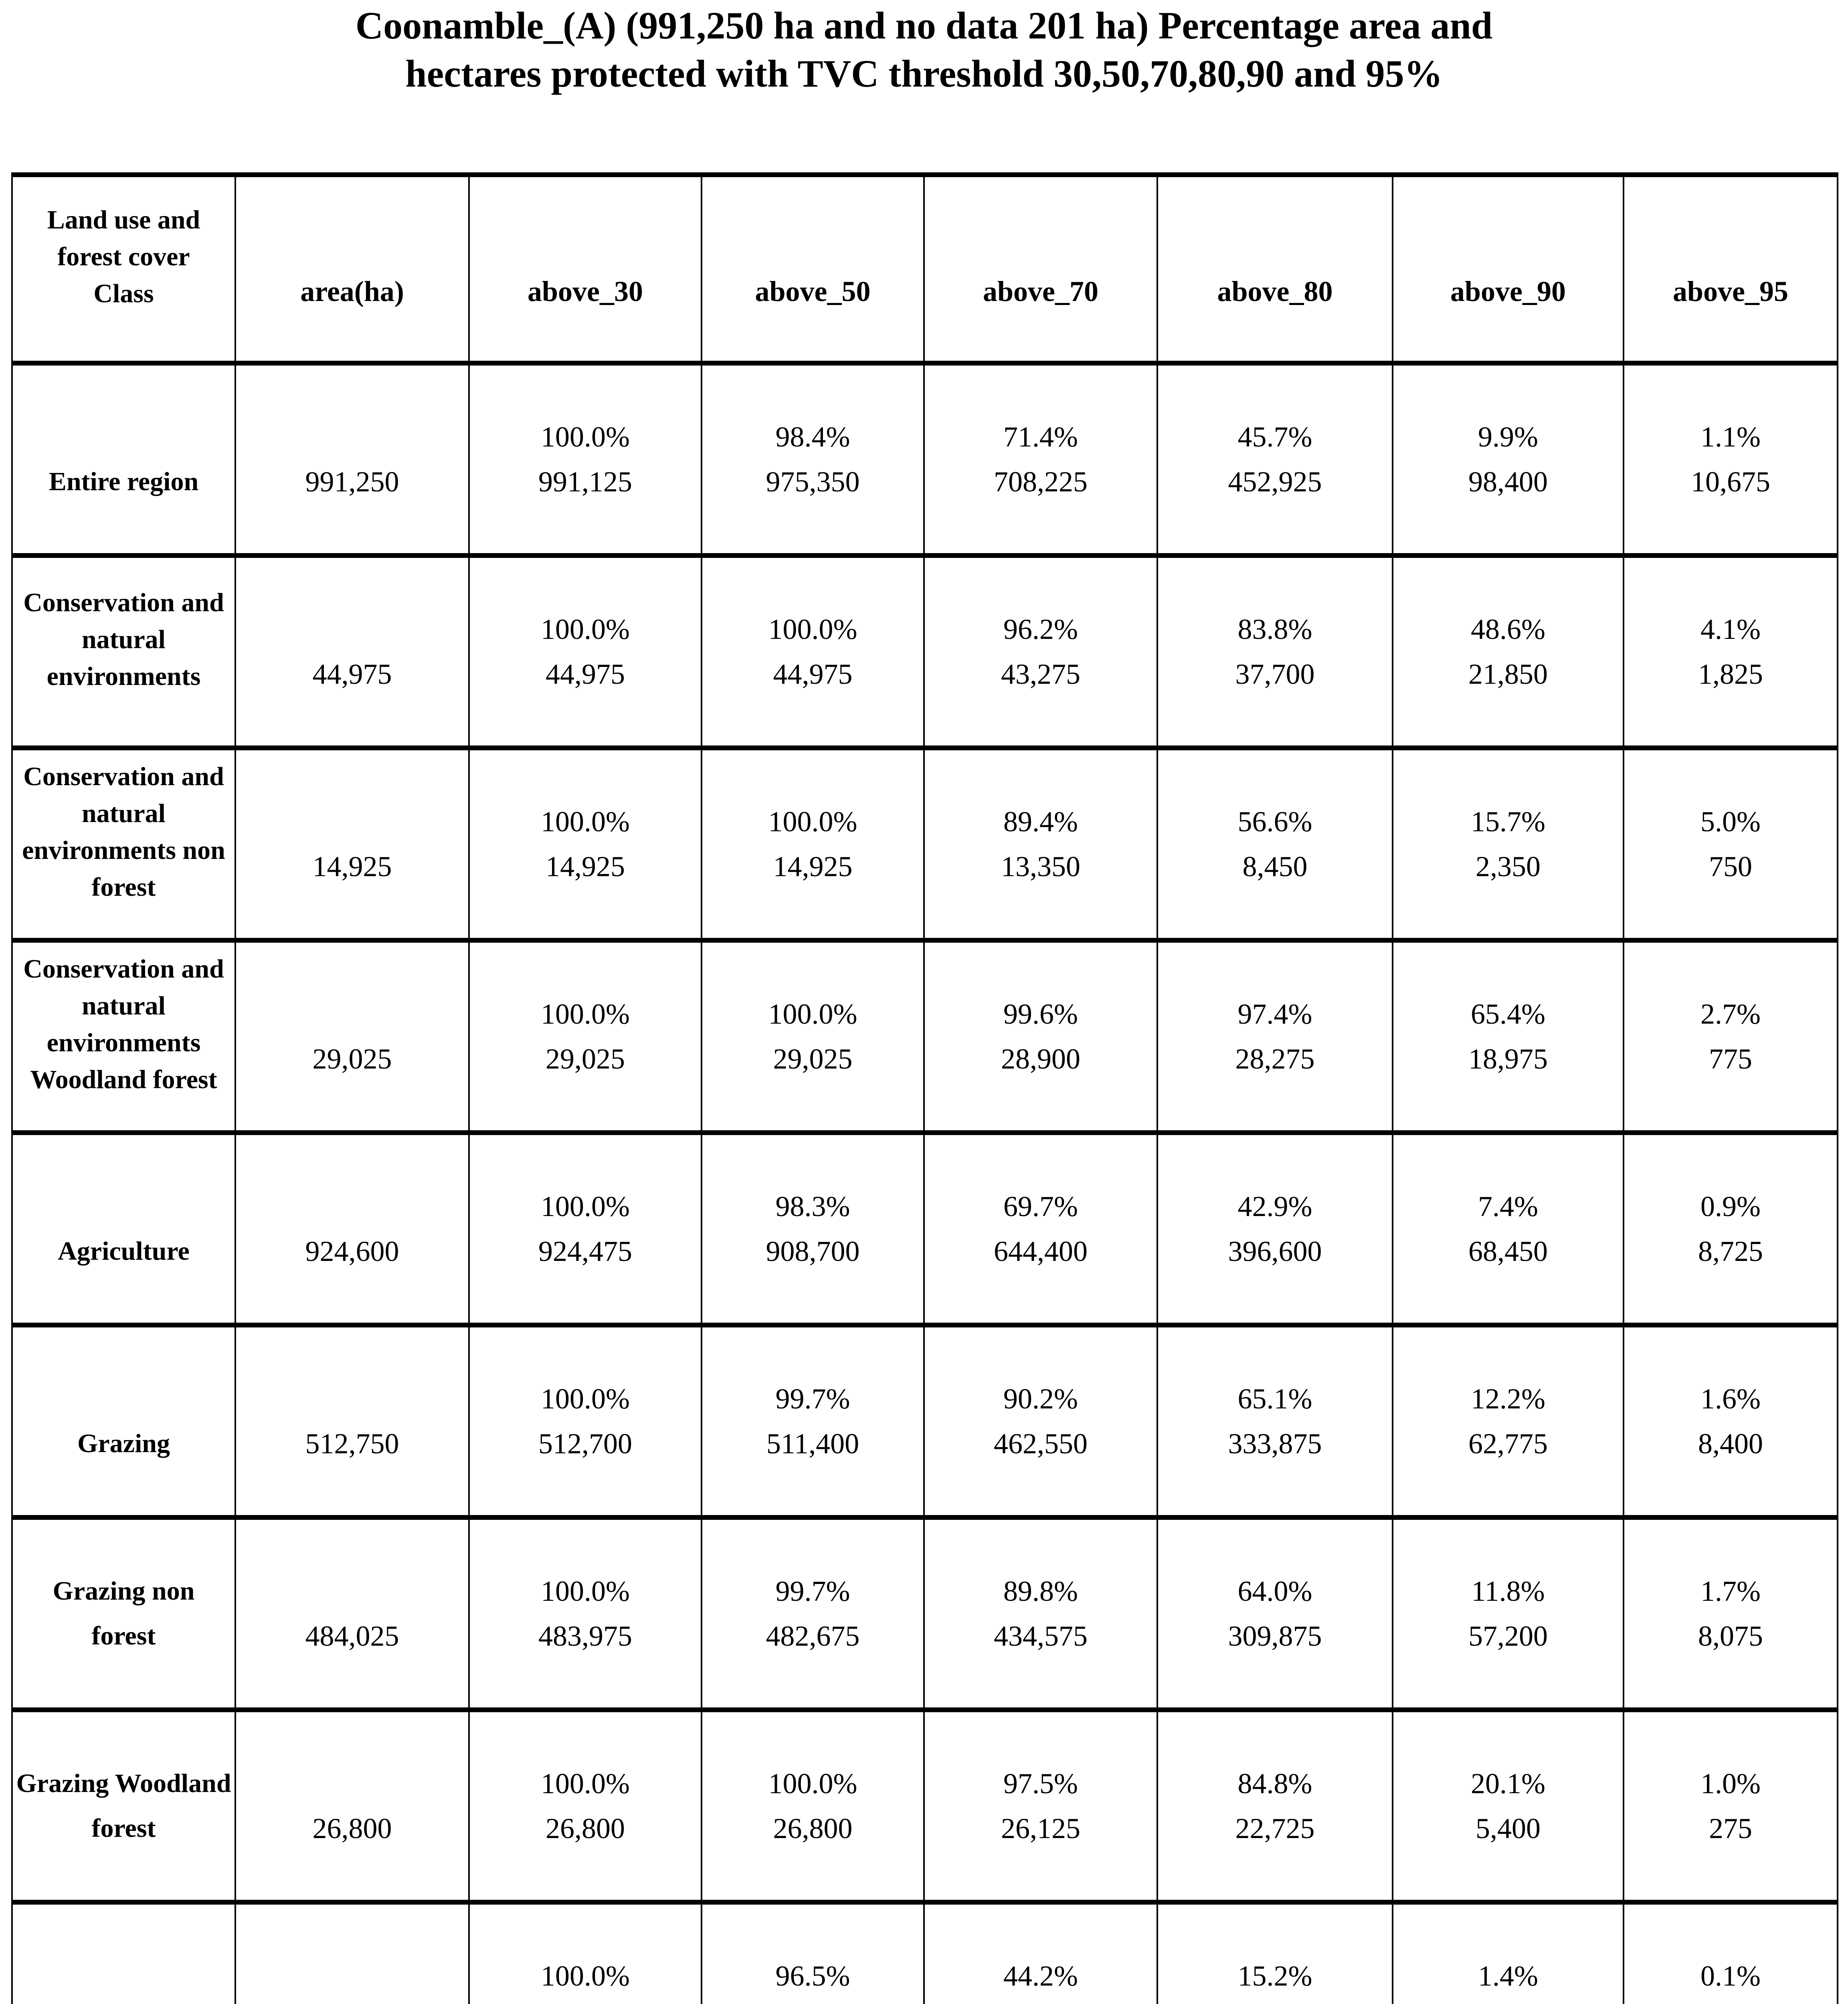 Image resolution: width=1848 pixels, height=2004 pixels. Describe the element at coordinates (813, 460) in the screenshot. I see `value-cell: 98.4% 975,350` at that location.